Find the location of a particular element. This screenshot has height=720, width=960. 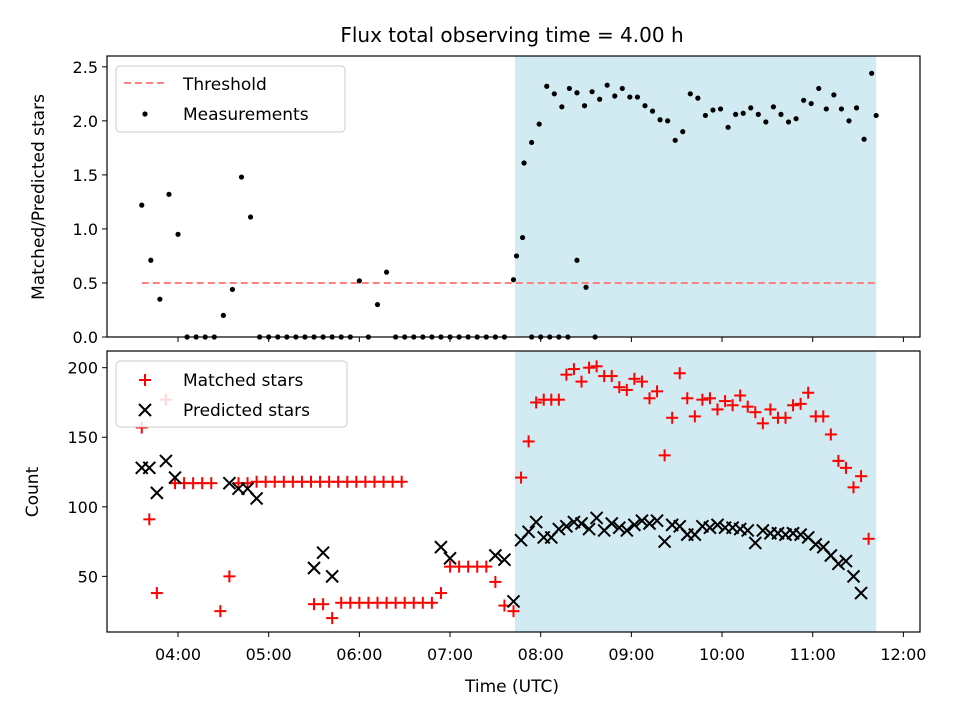

top-legend-box is located at coordinates (230, 99).